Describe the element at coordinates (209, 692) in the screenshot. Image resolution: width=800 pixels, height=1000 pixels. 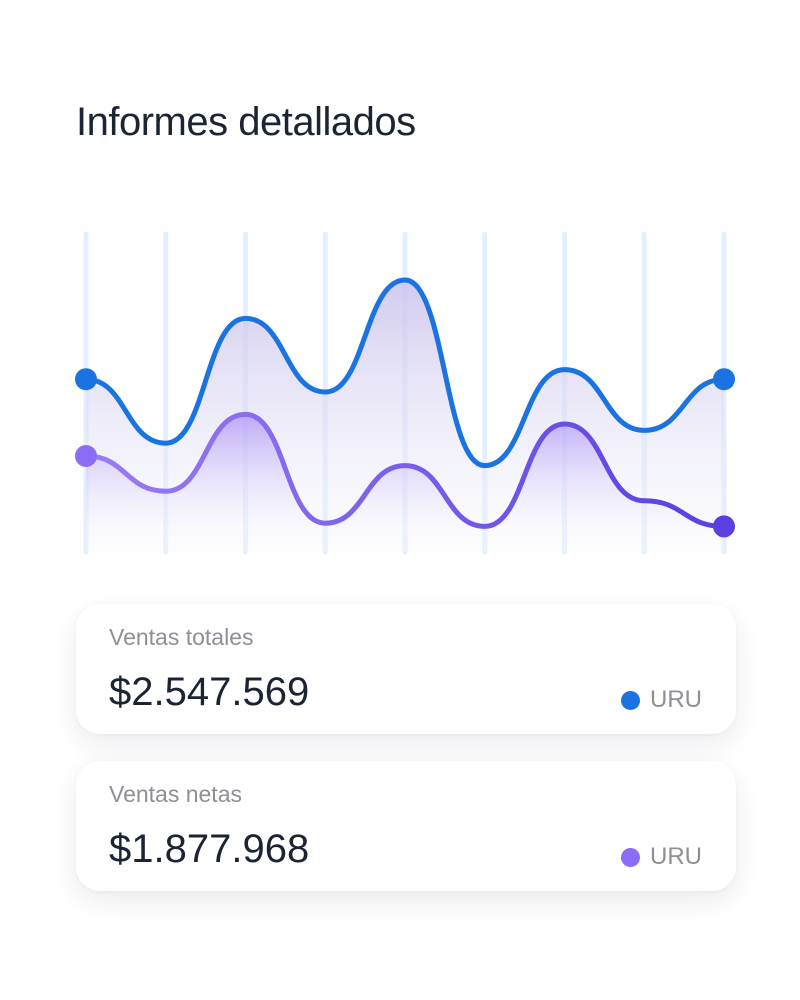
I see `total-sales-value: $2.547.569` at that location.